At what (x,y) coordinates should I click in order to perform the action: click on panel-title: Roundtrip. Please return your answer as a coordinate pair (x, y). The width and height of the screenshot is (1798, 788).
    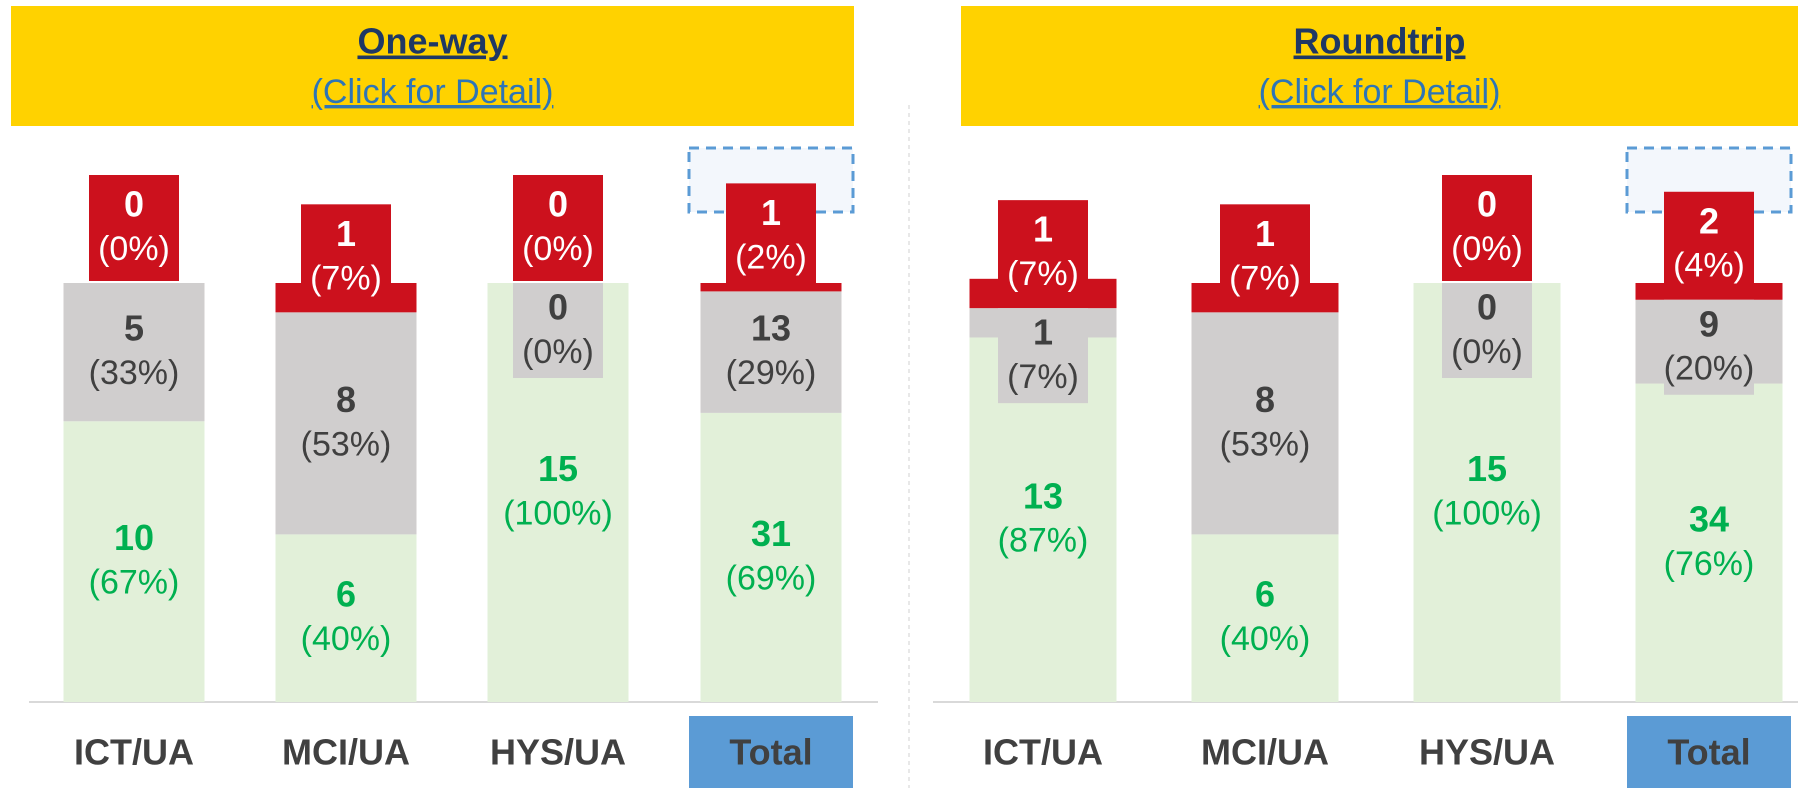
    Looking at the image, I should click on (1380, 41).